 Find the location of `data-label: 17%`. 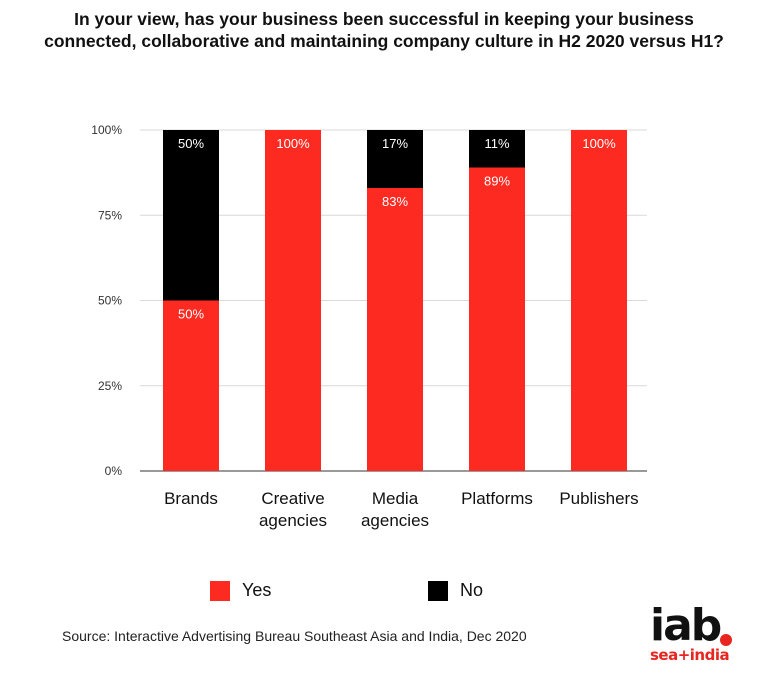

data-label: 17% is located at coordinates (395, 143).